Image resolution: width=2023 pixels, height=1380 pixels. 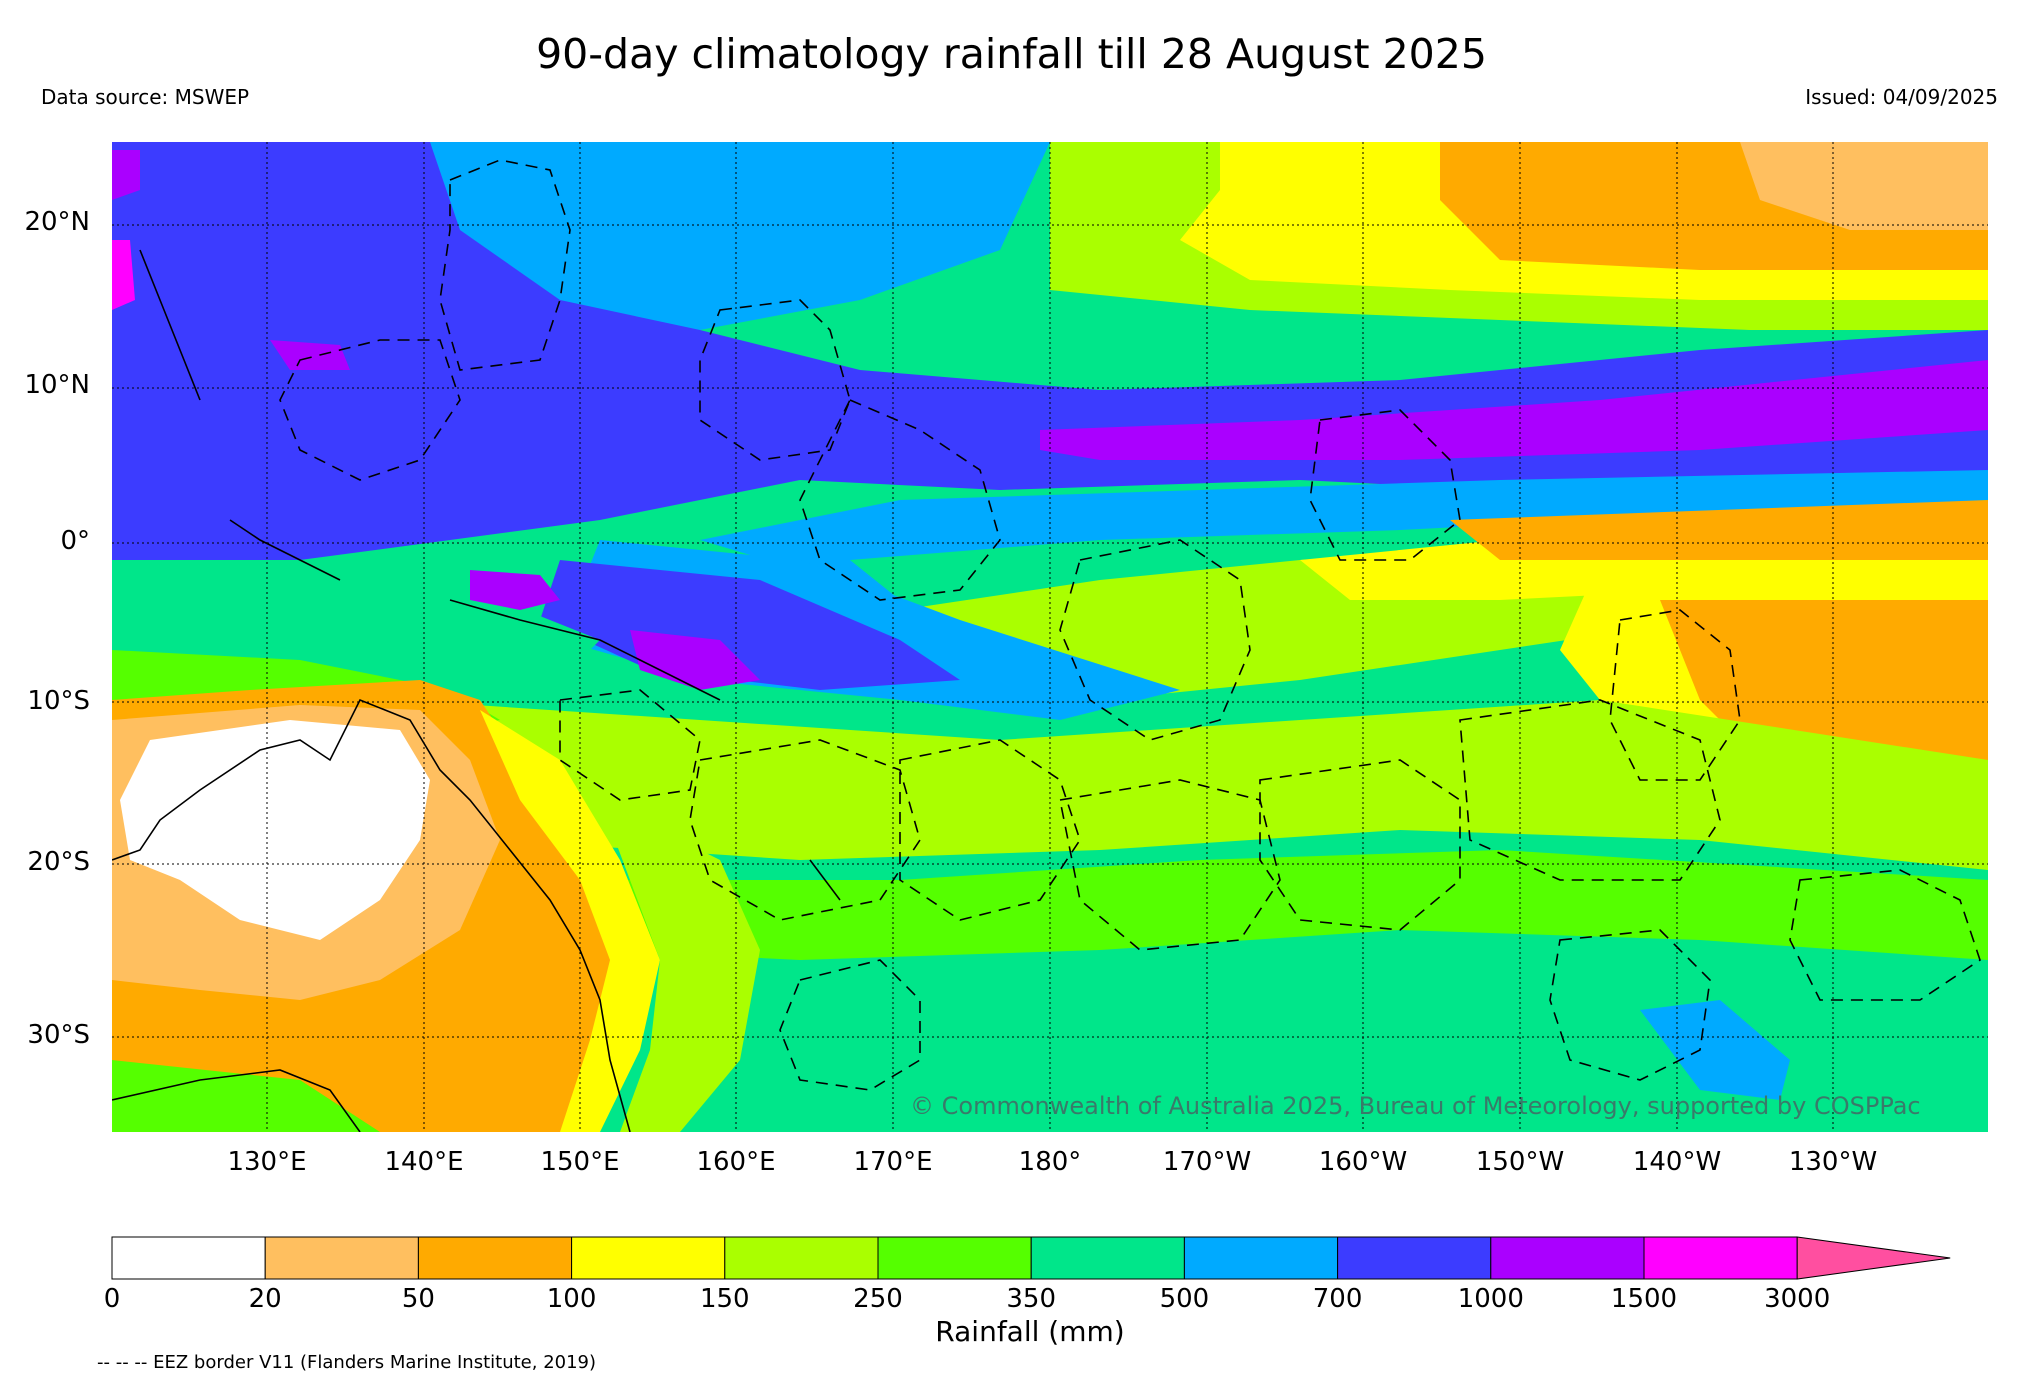 What do you see at coordinates (265, 1299) in the screenshot?
I see `colorbar-tick: 20` at bounding box center [265, 1299].